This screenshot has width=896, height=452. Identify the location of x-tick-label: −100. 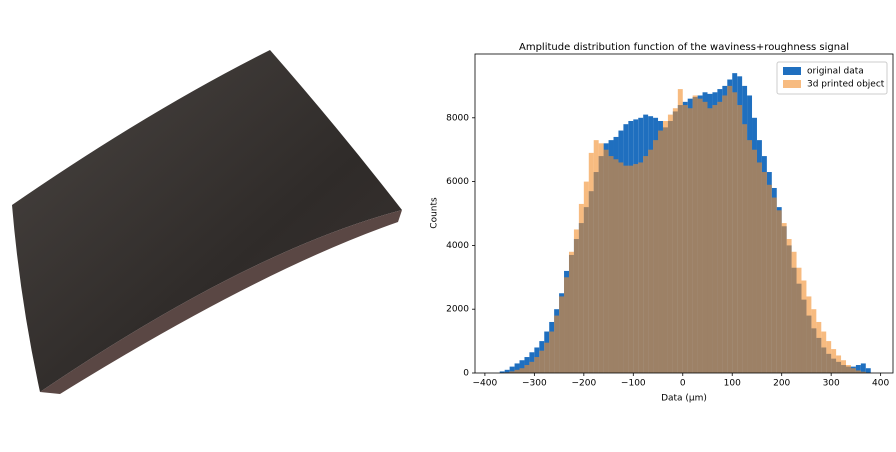
(633, 384).